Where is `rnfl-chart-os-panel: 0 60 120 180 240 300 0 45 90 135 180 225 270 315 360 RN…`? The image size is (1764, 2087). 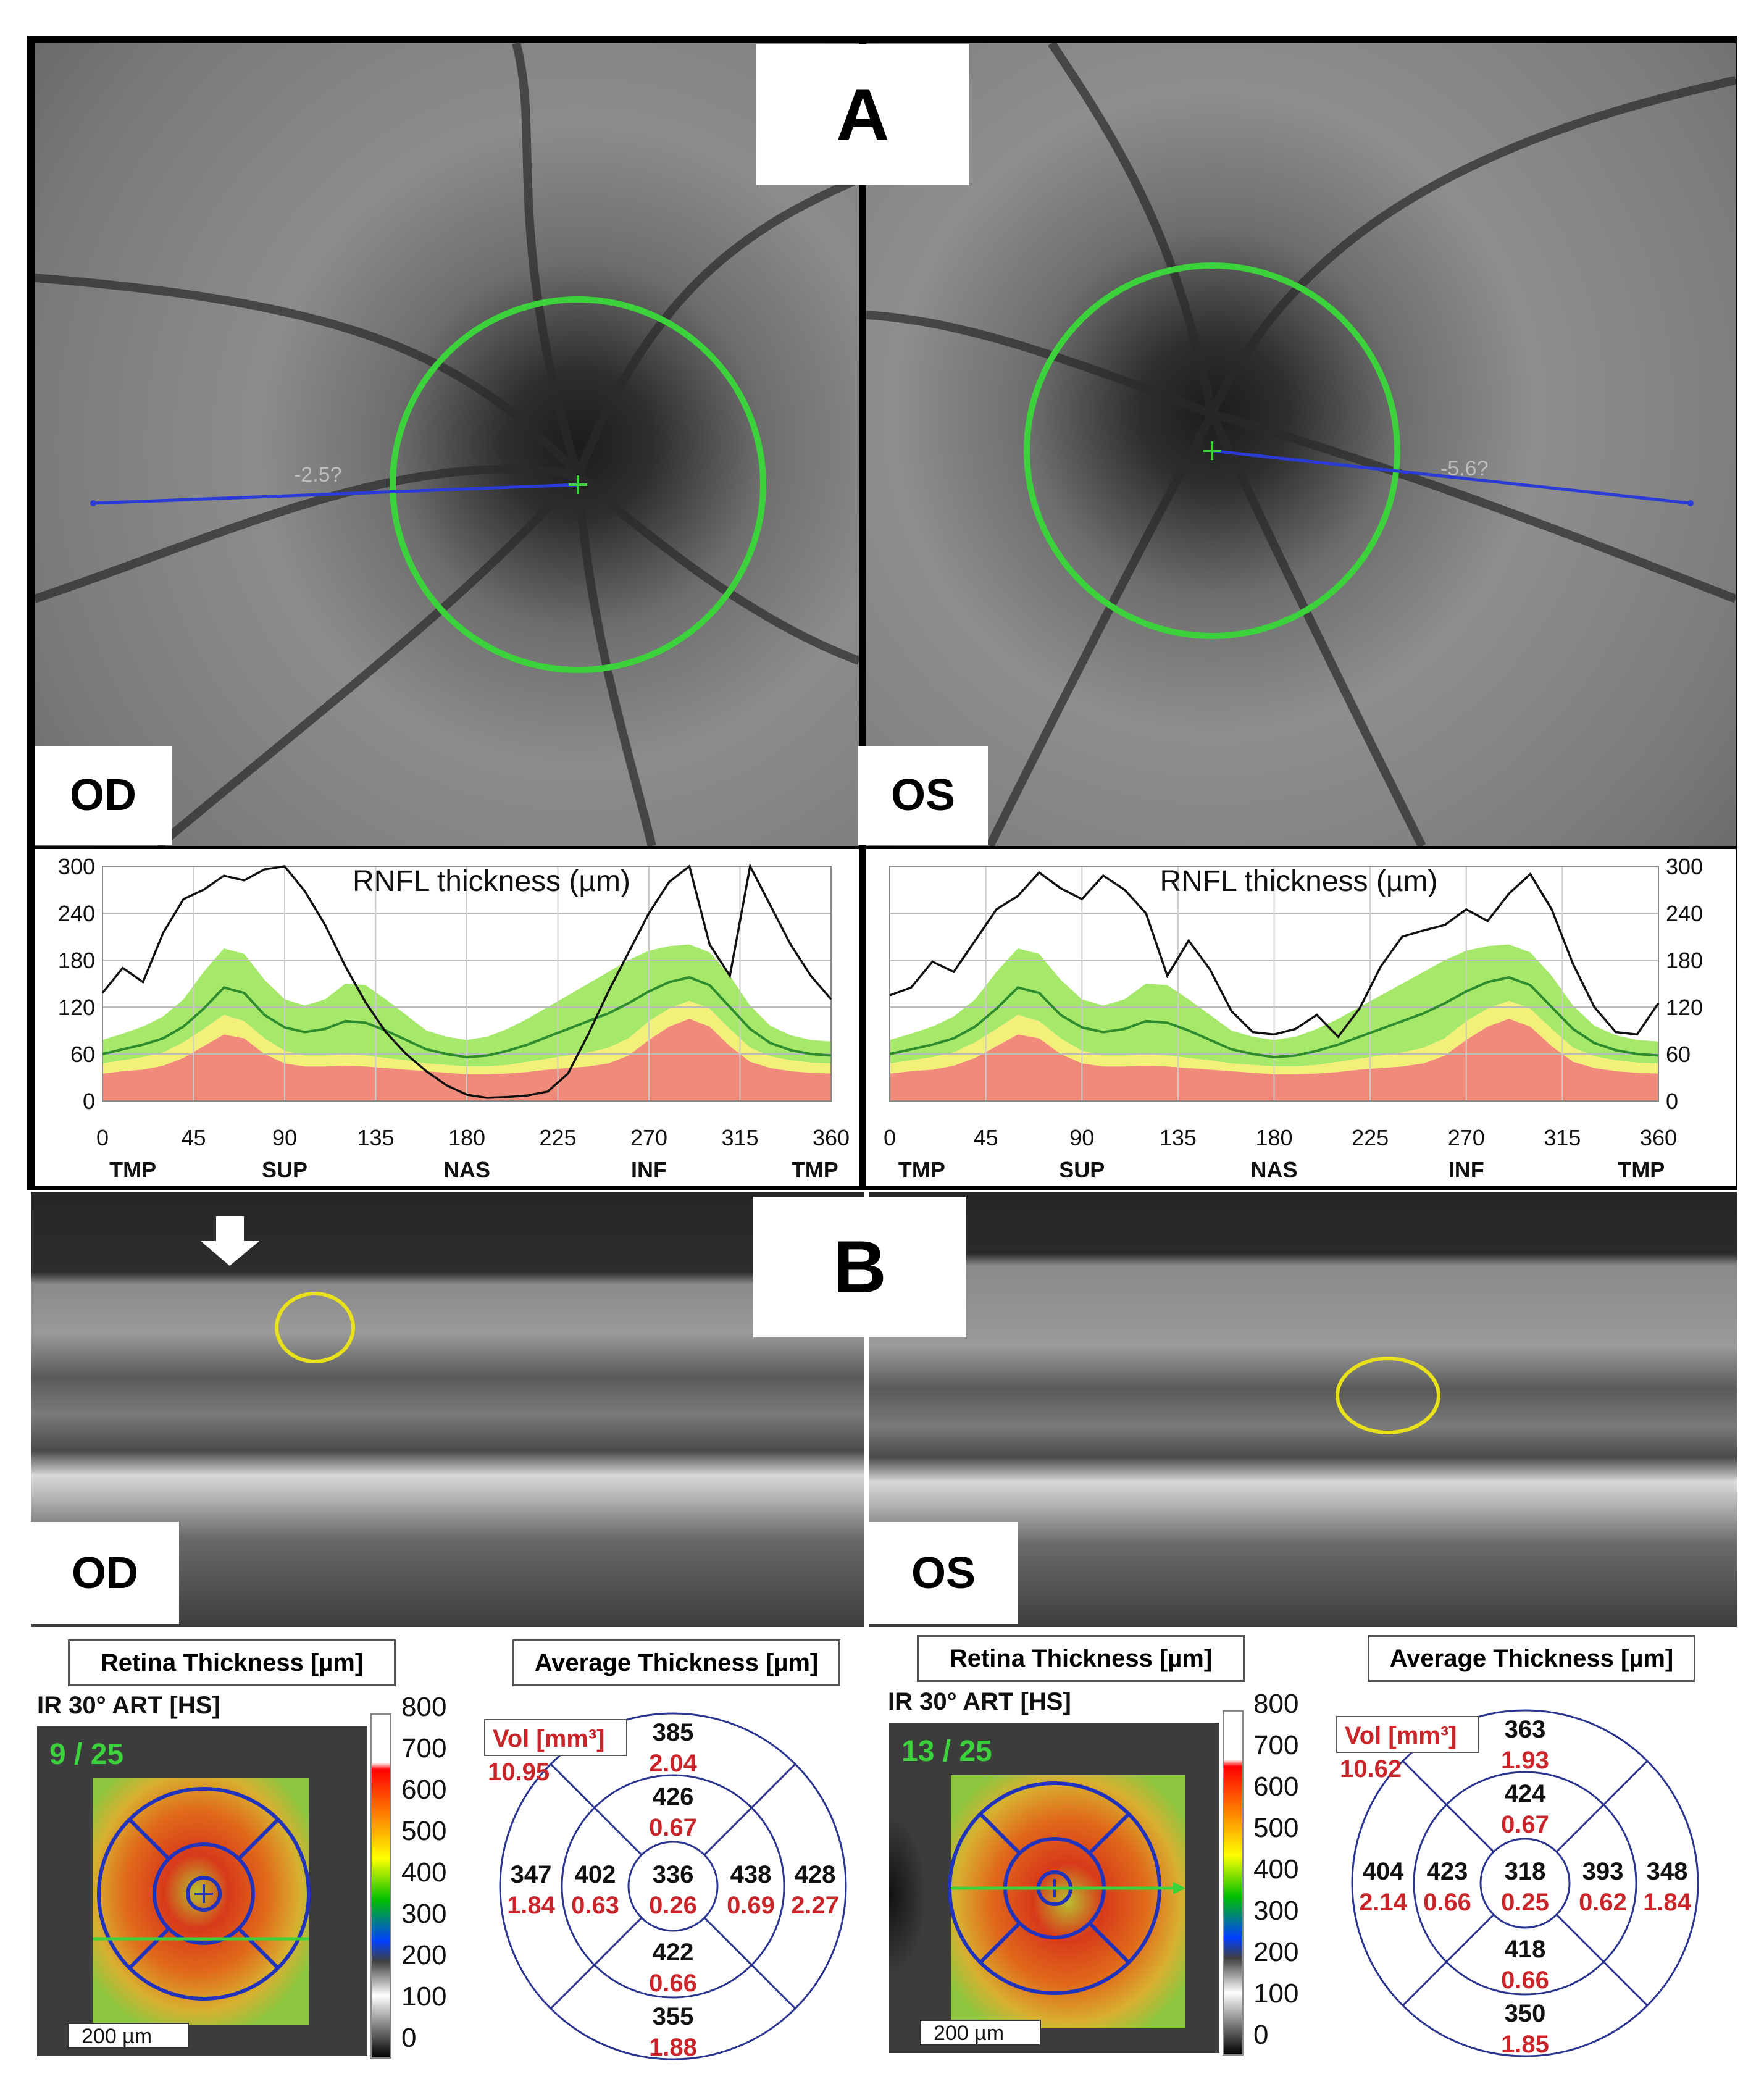 rnfl-chart-os-panel: 0 60 120 180 240 300 0 45 90 135 180 225 270 315 360 RN… is located at coordinates (1301, 1017).